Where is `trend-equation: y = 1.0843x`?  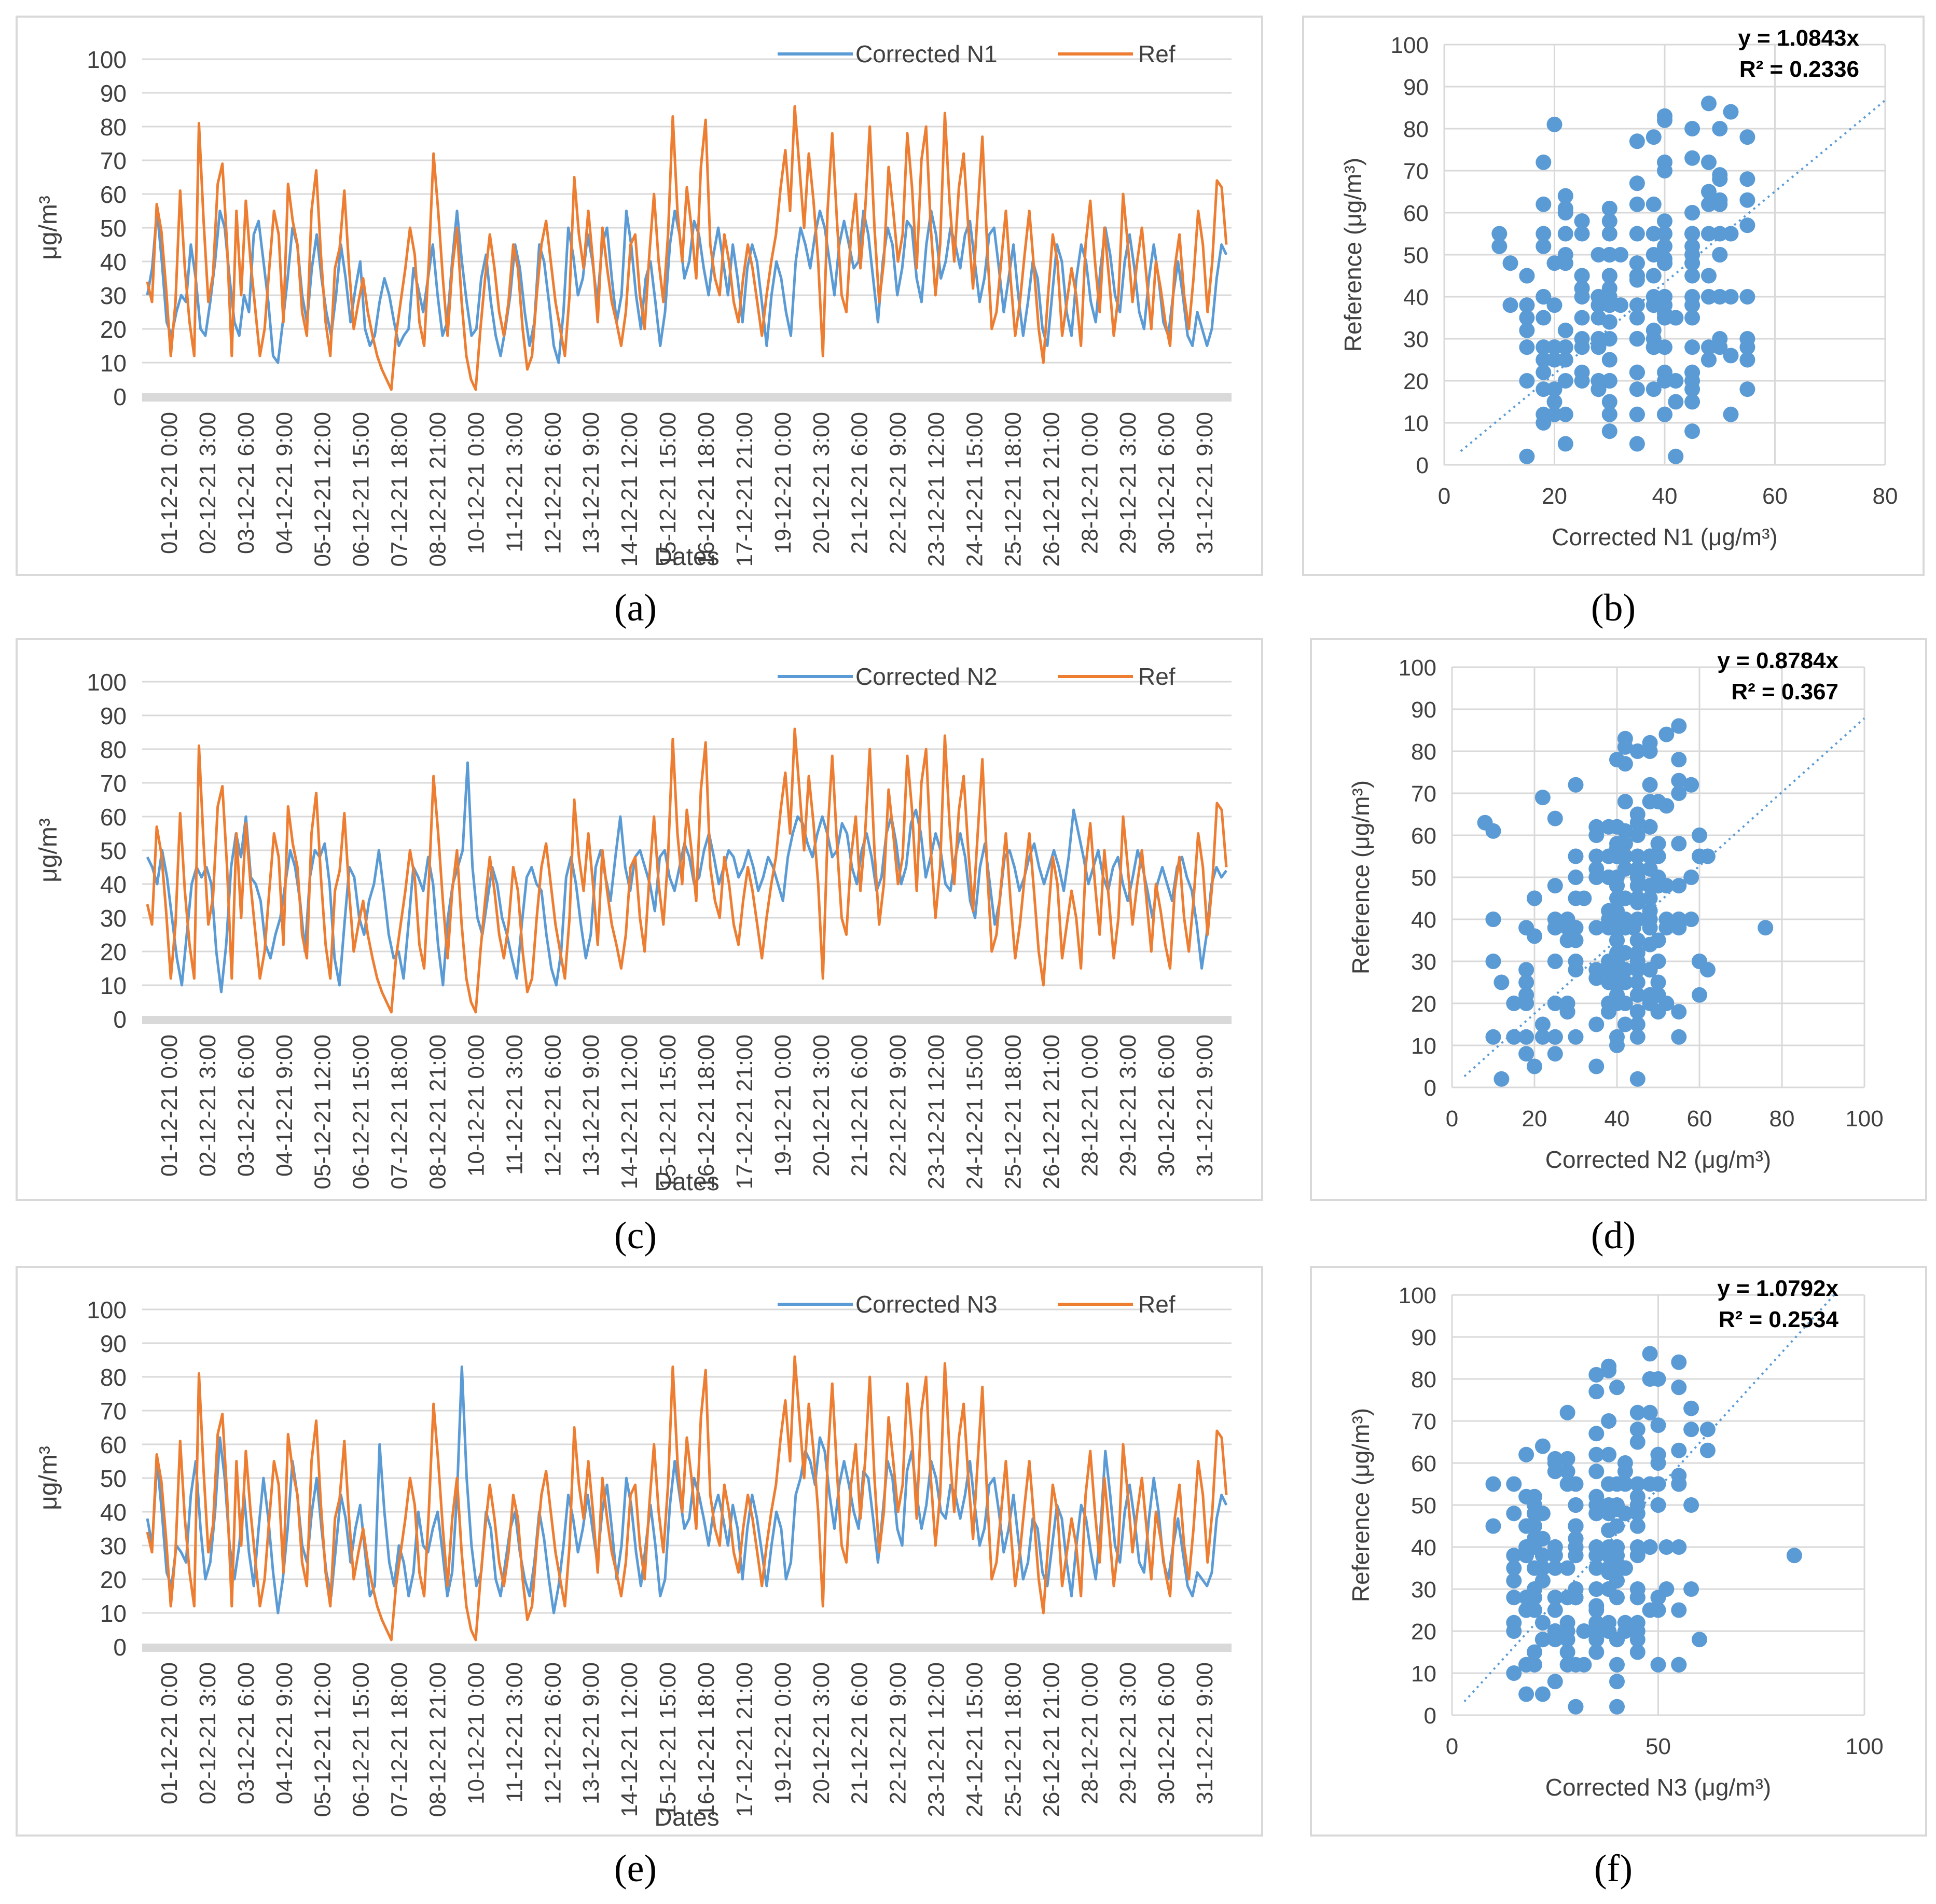
trend-equation: y = 1.0843x is located at coordinates (1798, 38).